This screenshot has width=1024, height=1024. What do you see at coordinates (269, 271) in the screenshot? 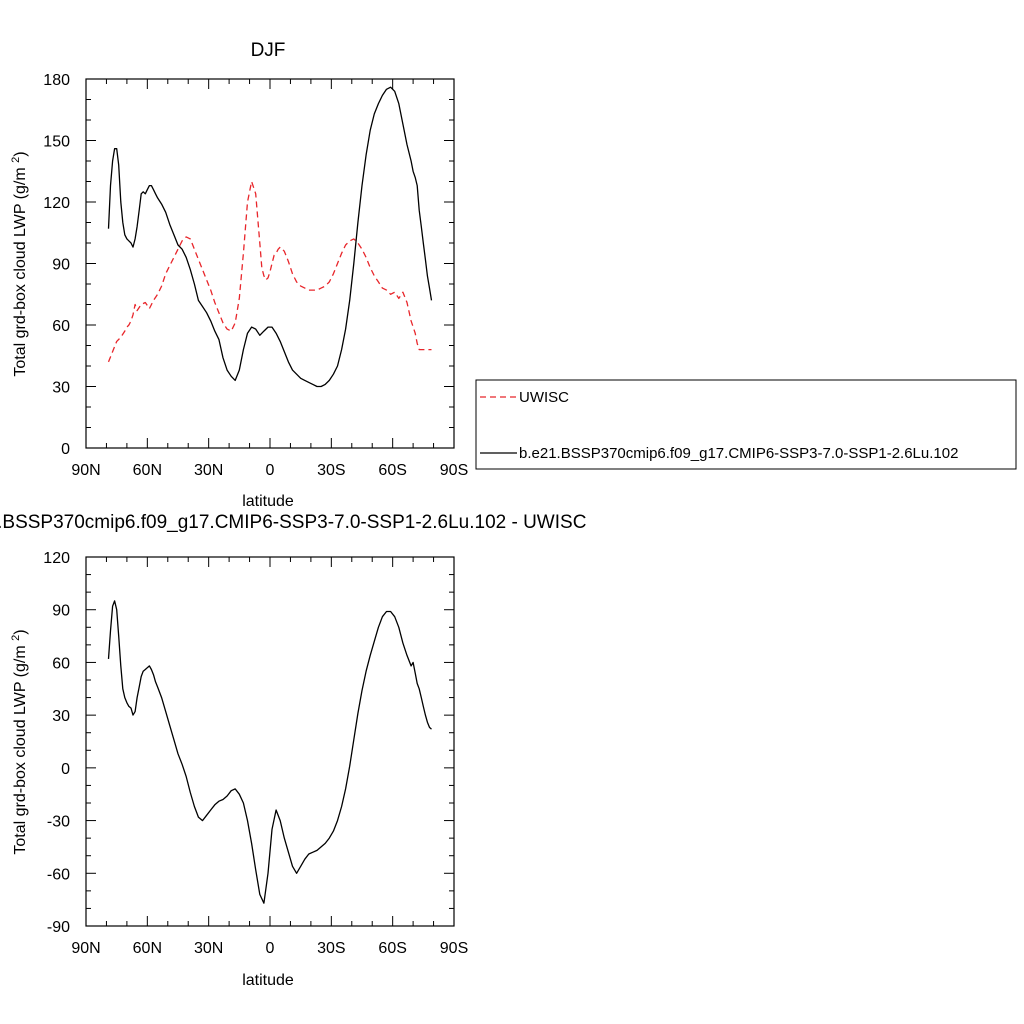
I see `series-line-top-uwisc` at bounding box center [269, 271].